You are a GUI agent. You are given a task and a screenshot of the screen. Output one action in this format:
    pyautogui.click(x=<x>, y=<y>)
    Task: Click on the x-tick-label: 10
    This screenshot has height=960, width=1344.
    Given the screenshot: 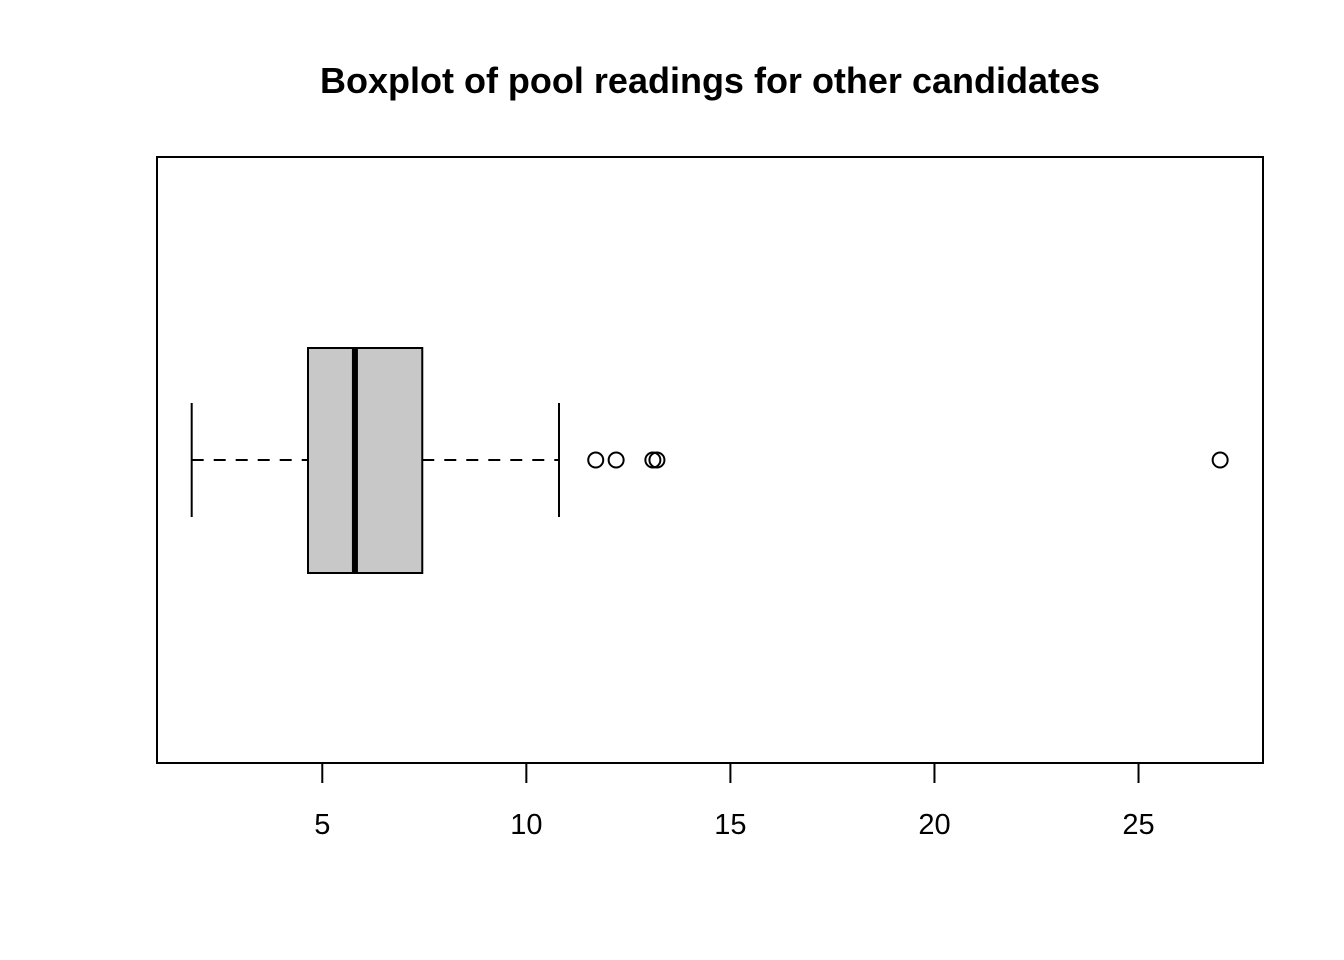 What is the action you would take?
    pyautogui.click(x=526, y=825)
    